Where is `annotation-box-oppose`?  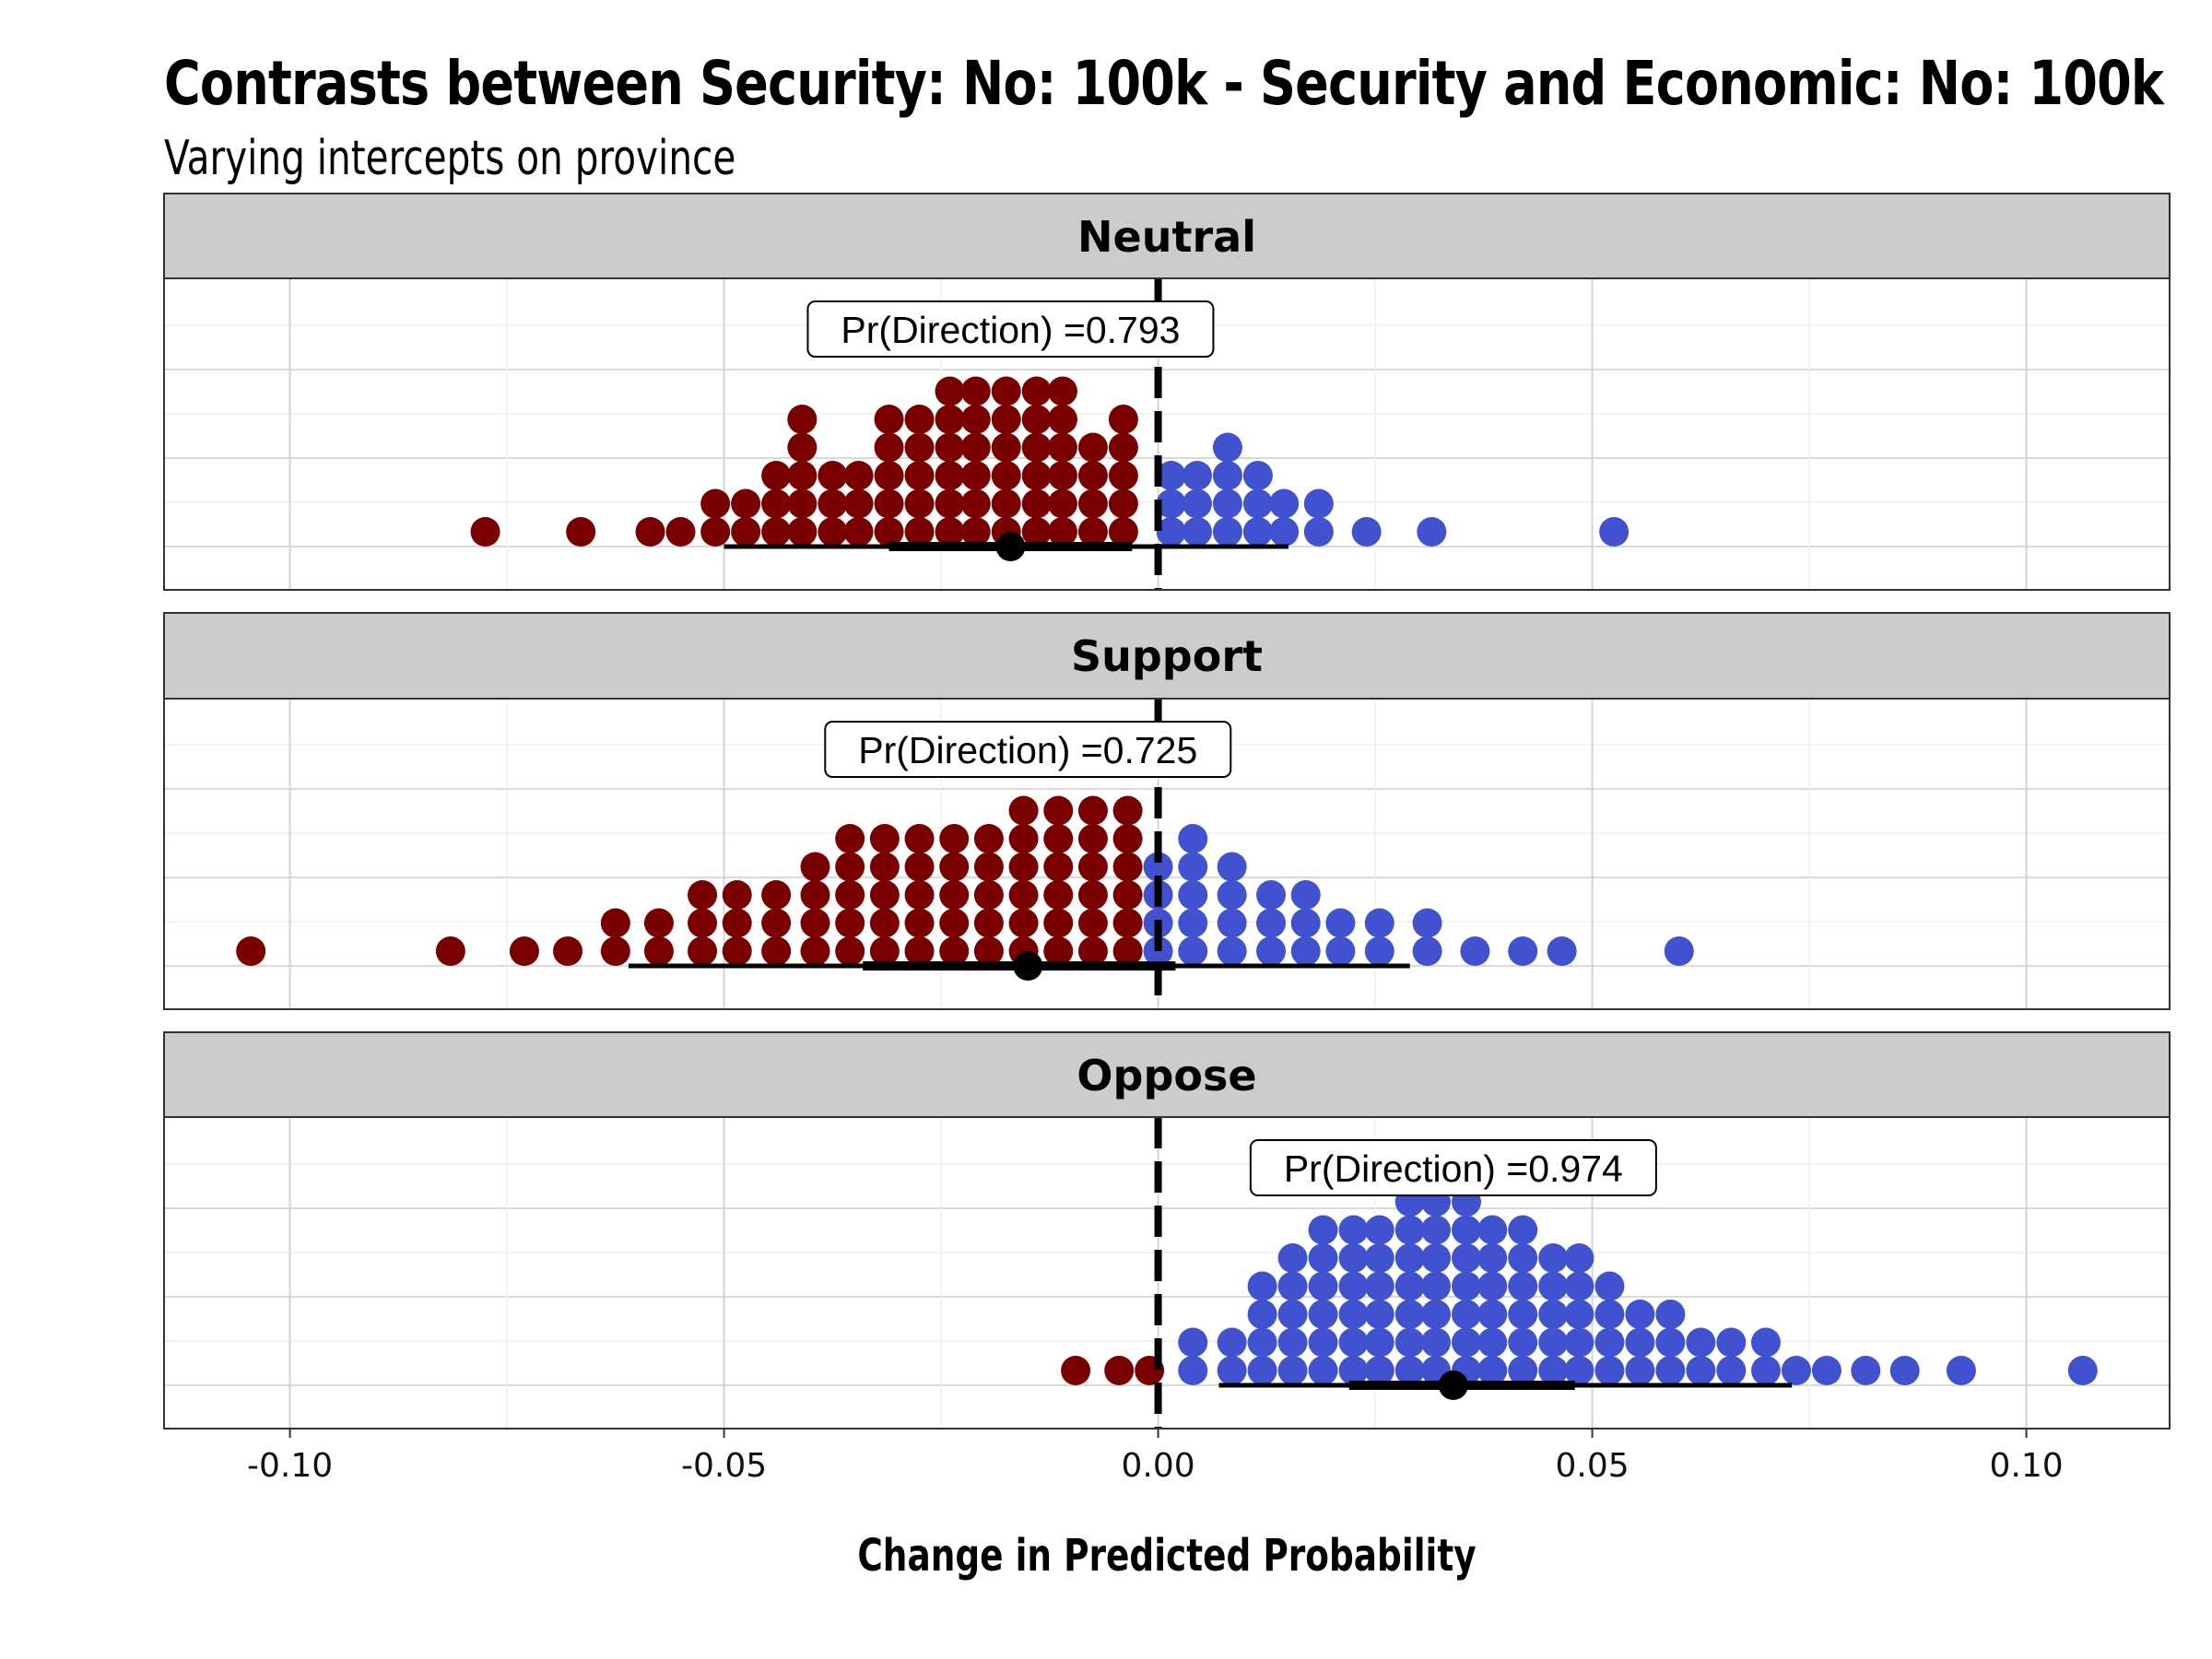
annotation-box-oppose is located at coordinates (1453, 1167).